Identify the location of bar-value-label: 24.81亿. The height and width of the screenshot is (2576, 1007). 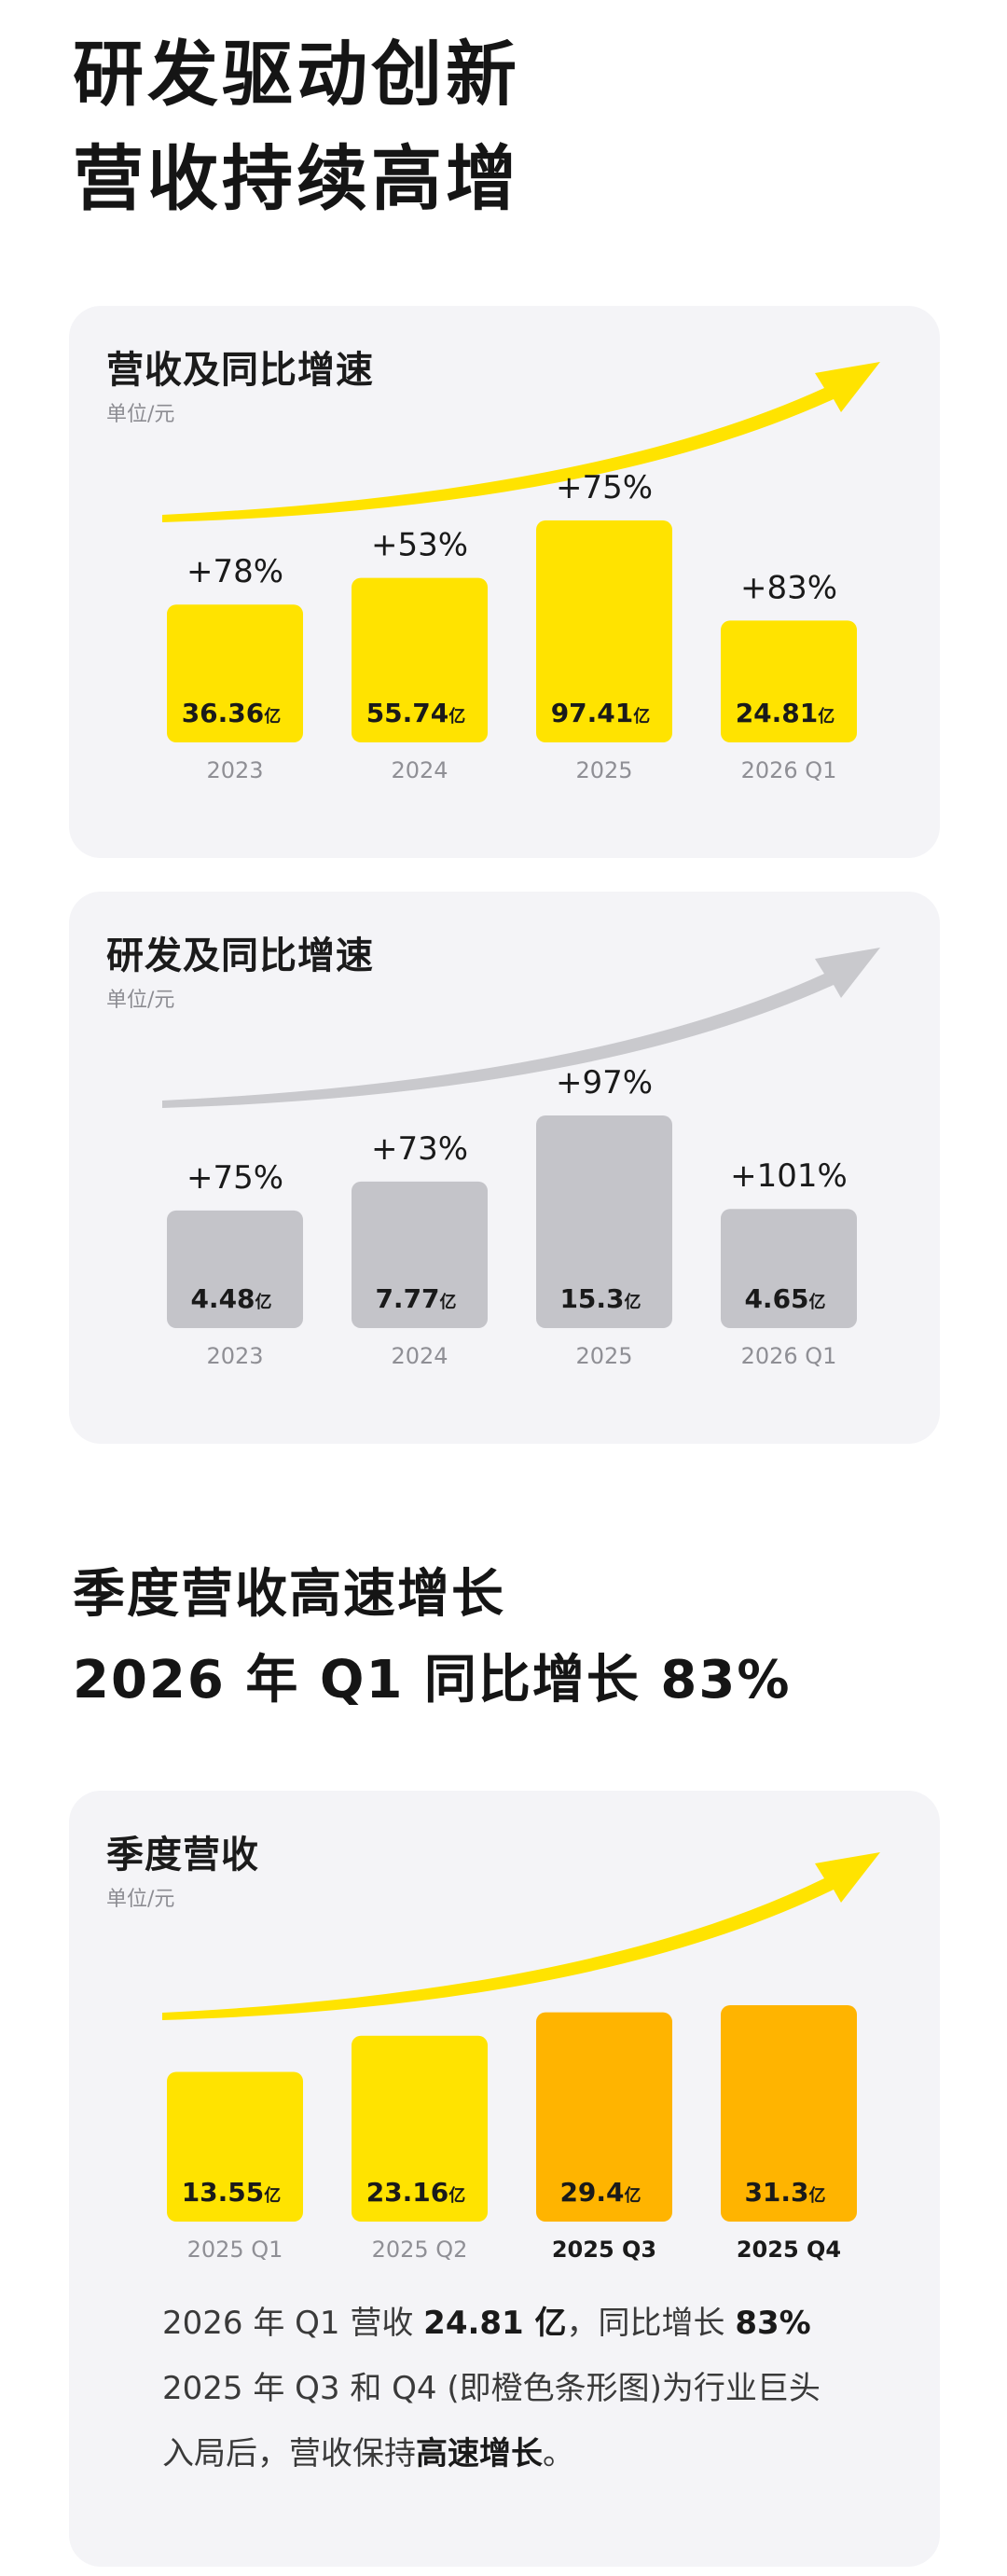
(785, 713).